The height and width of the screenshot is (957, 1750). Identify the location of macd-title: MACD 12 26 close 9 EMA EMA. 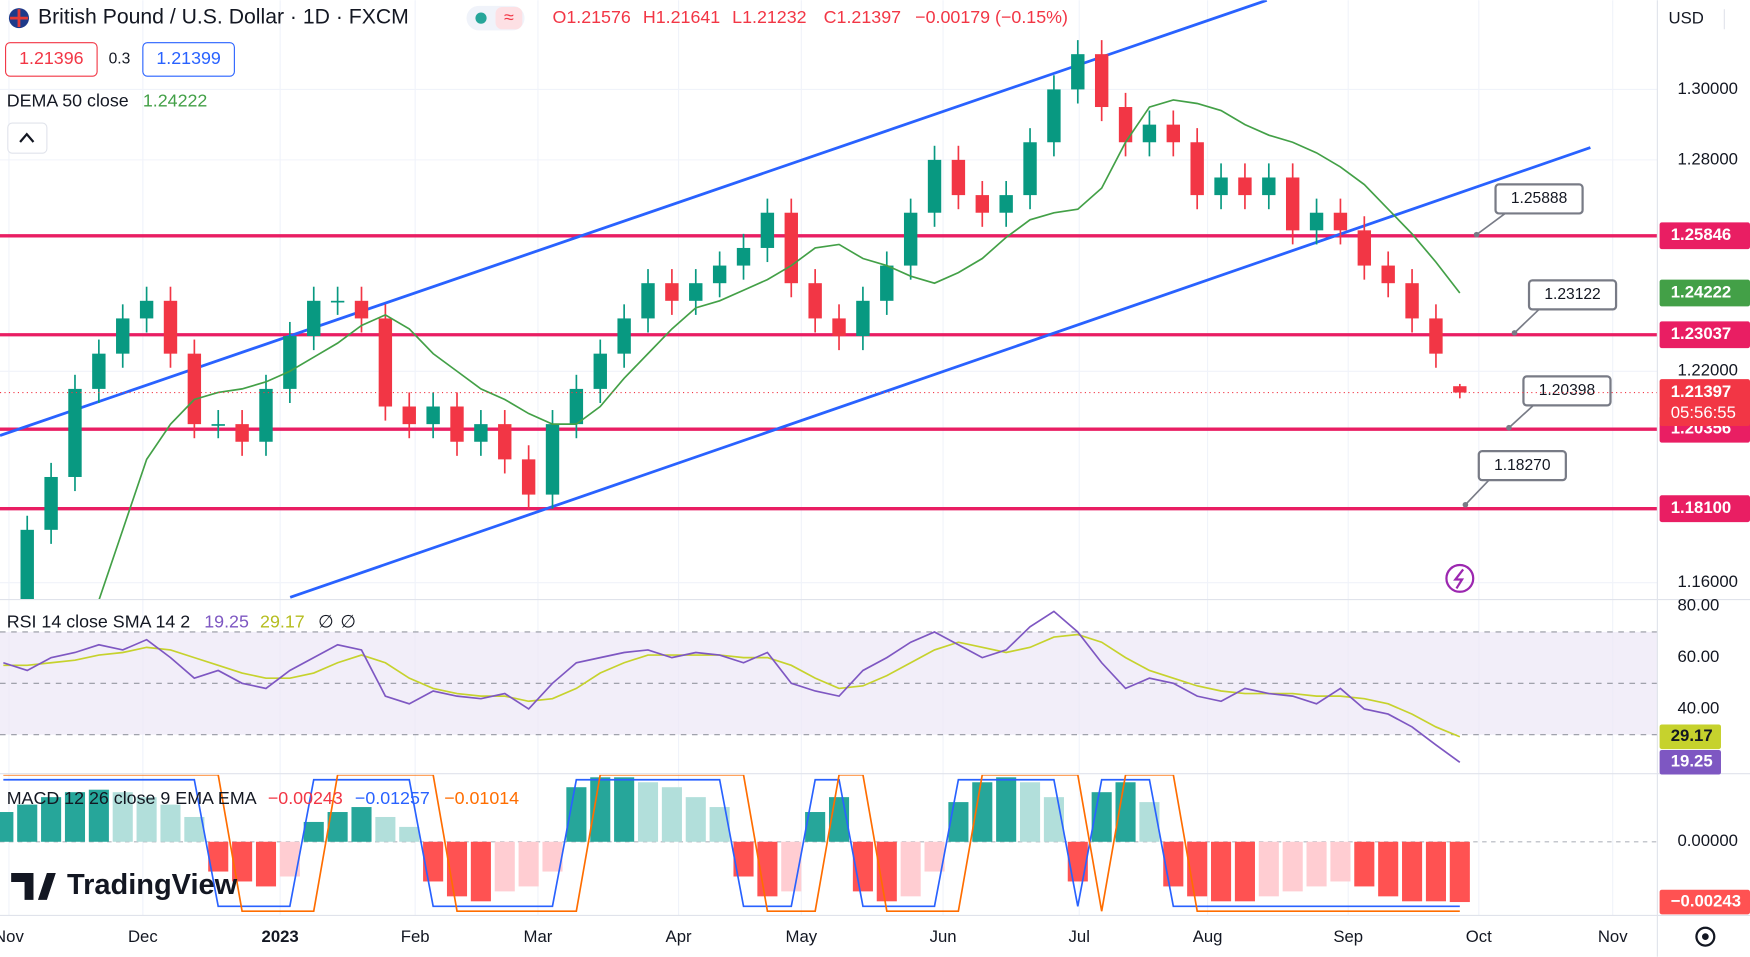
(132, 798).